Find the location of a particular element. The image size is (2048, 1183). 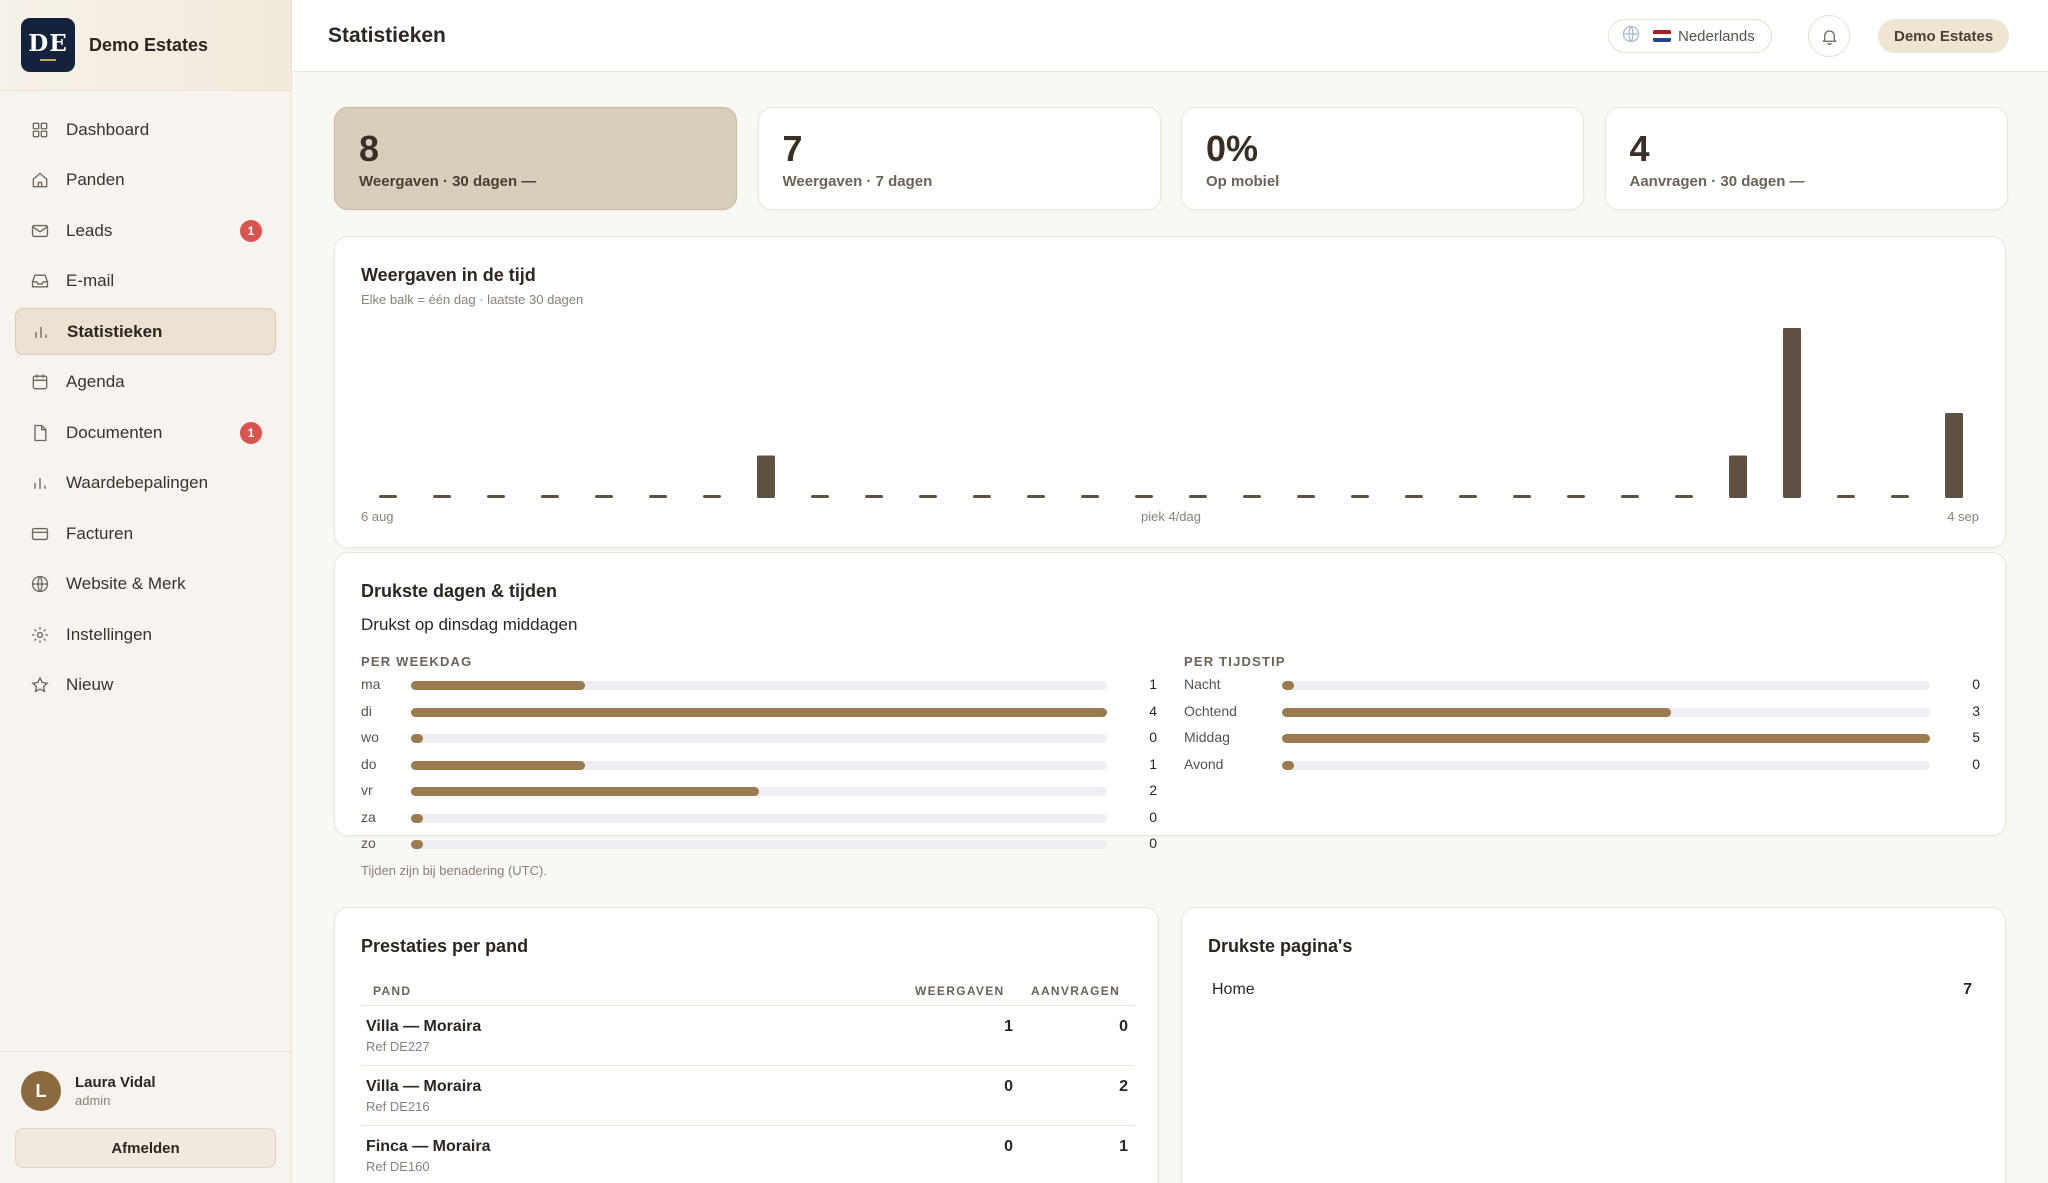

sidebar-item-statistieken: Statistieken is located at coordinates (145, 331).